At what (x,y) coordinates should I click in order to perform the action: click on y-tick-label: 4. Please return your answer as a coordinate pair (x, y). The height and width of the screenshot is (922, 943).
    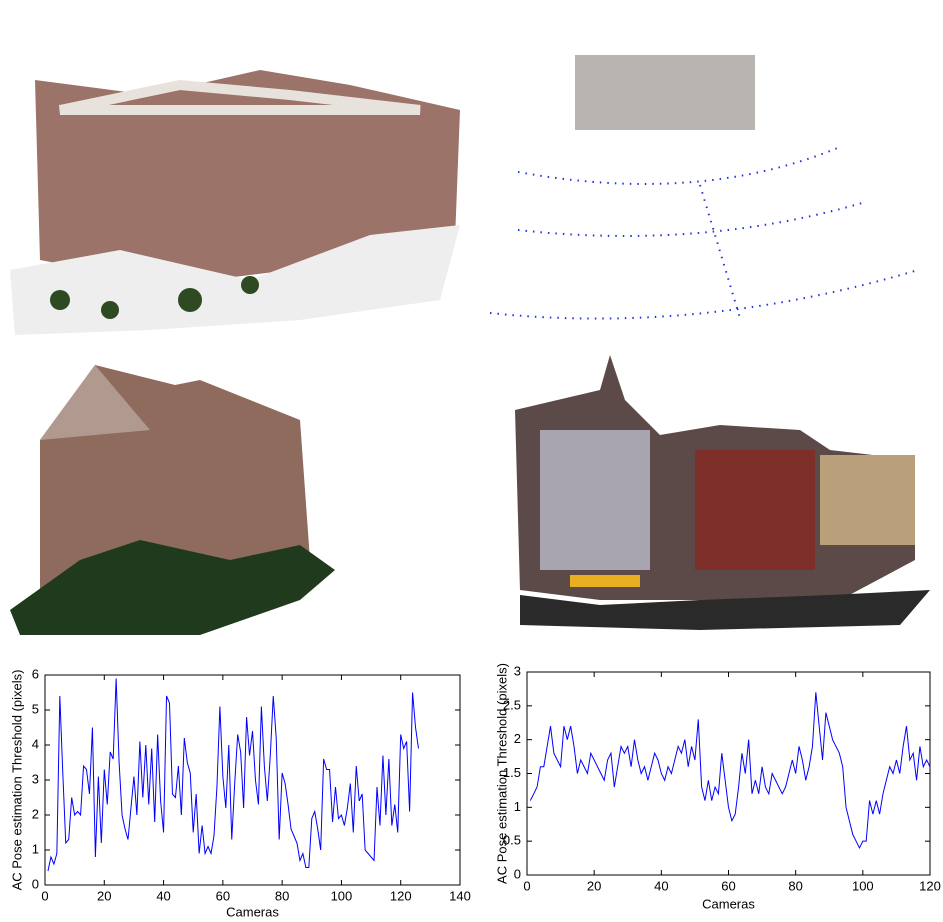
    Looking at the image, I should click on (35, 743).